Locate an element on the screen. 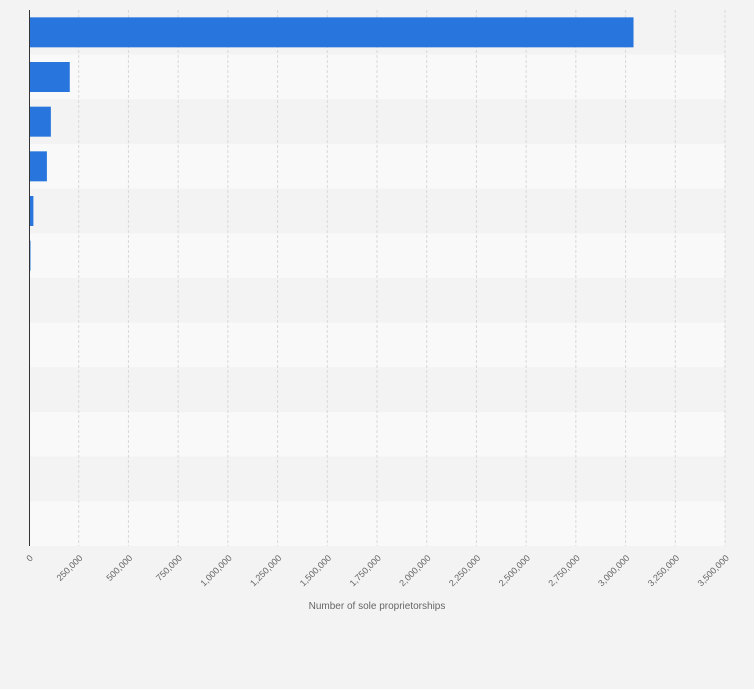  x-tick-label: 3,250,000 is located at coordinates (663, 570).